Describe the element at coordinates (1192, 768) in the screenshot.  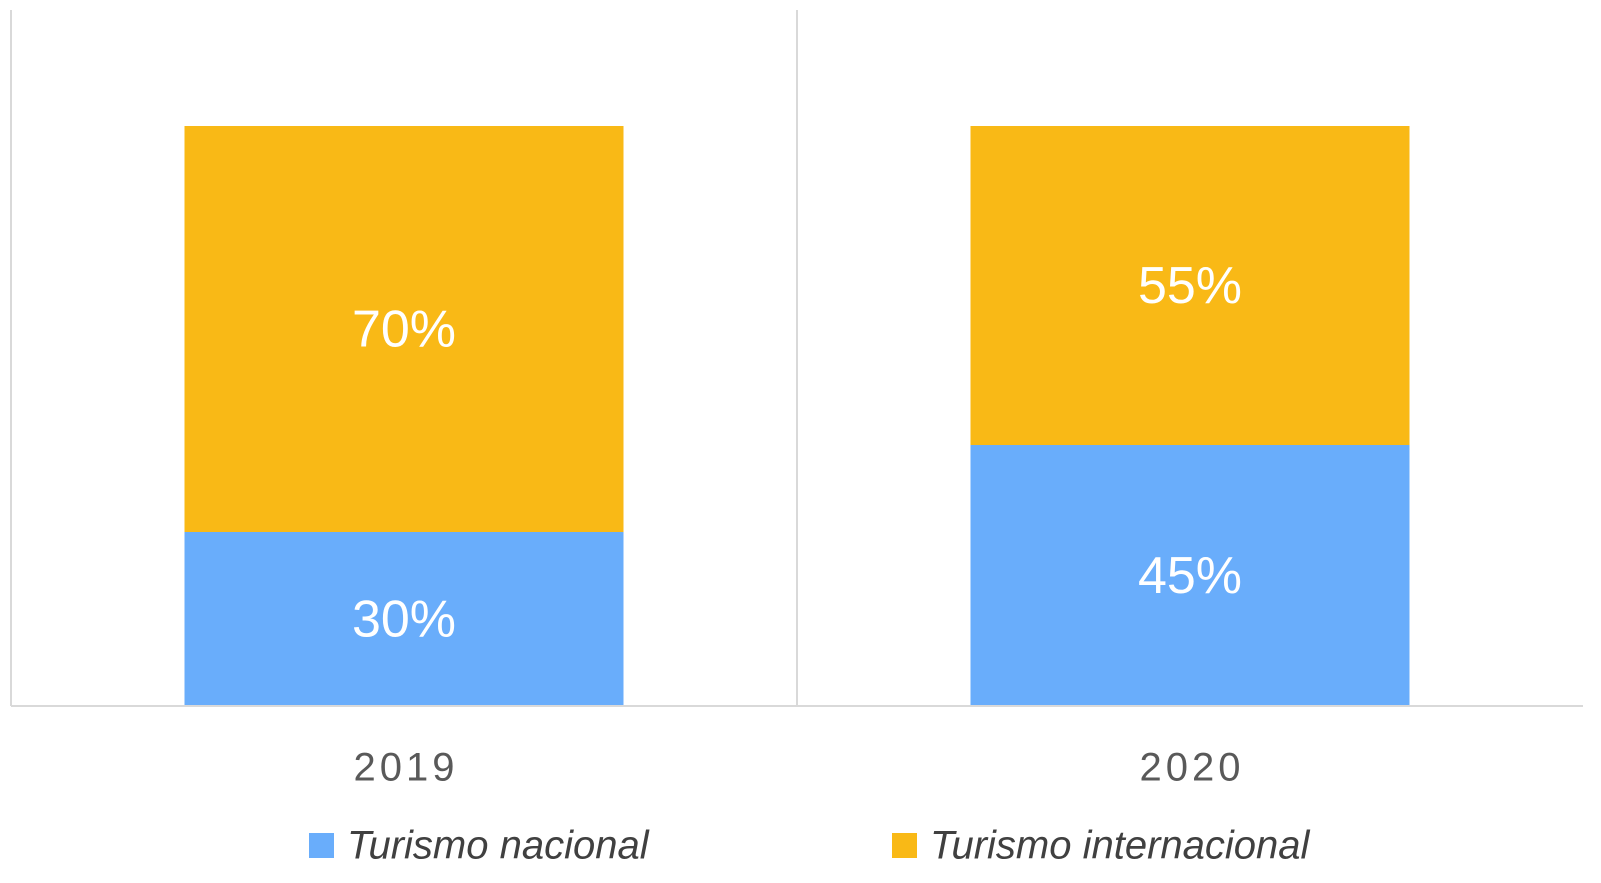
I see `x-tick-label: 2020` at that location.